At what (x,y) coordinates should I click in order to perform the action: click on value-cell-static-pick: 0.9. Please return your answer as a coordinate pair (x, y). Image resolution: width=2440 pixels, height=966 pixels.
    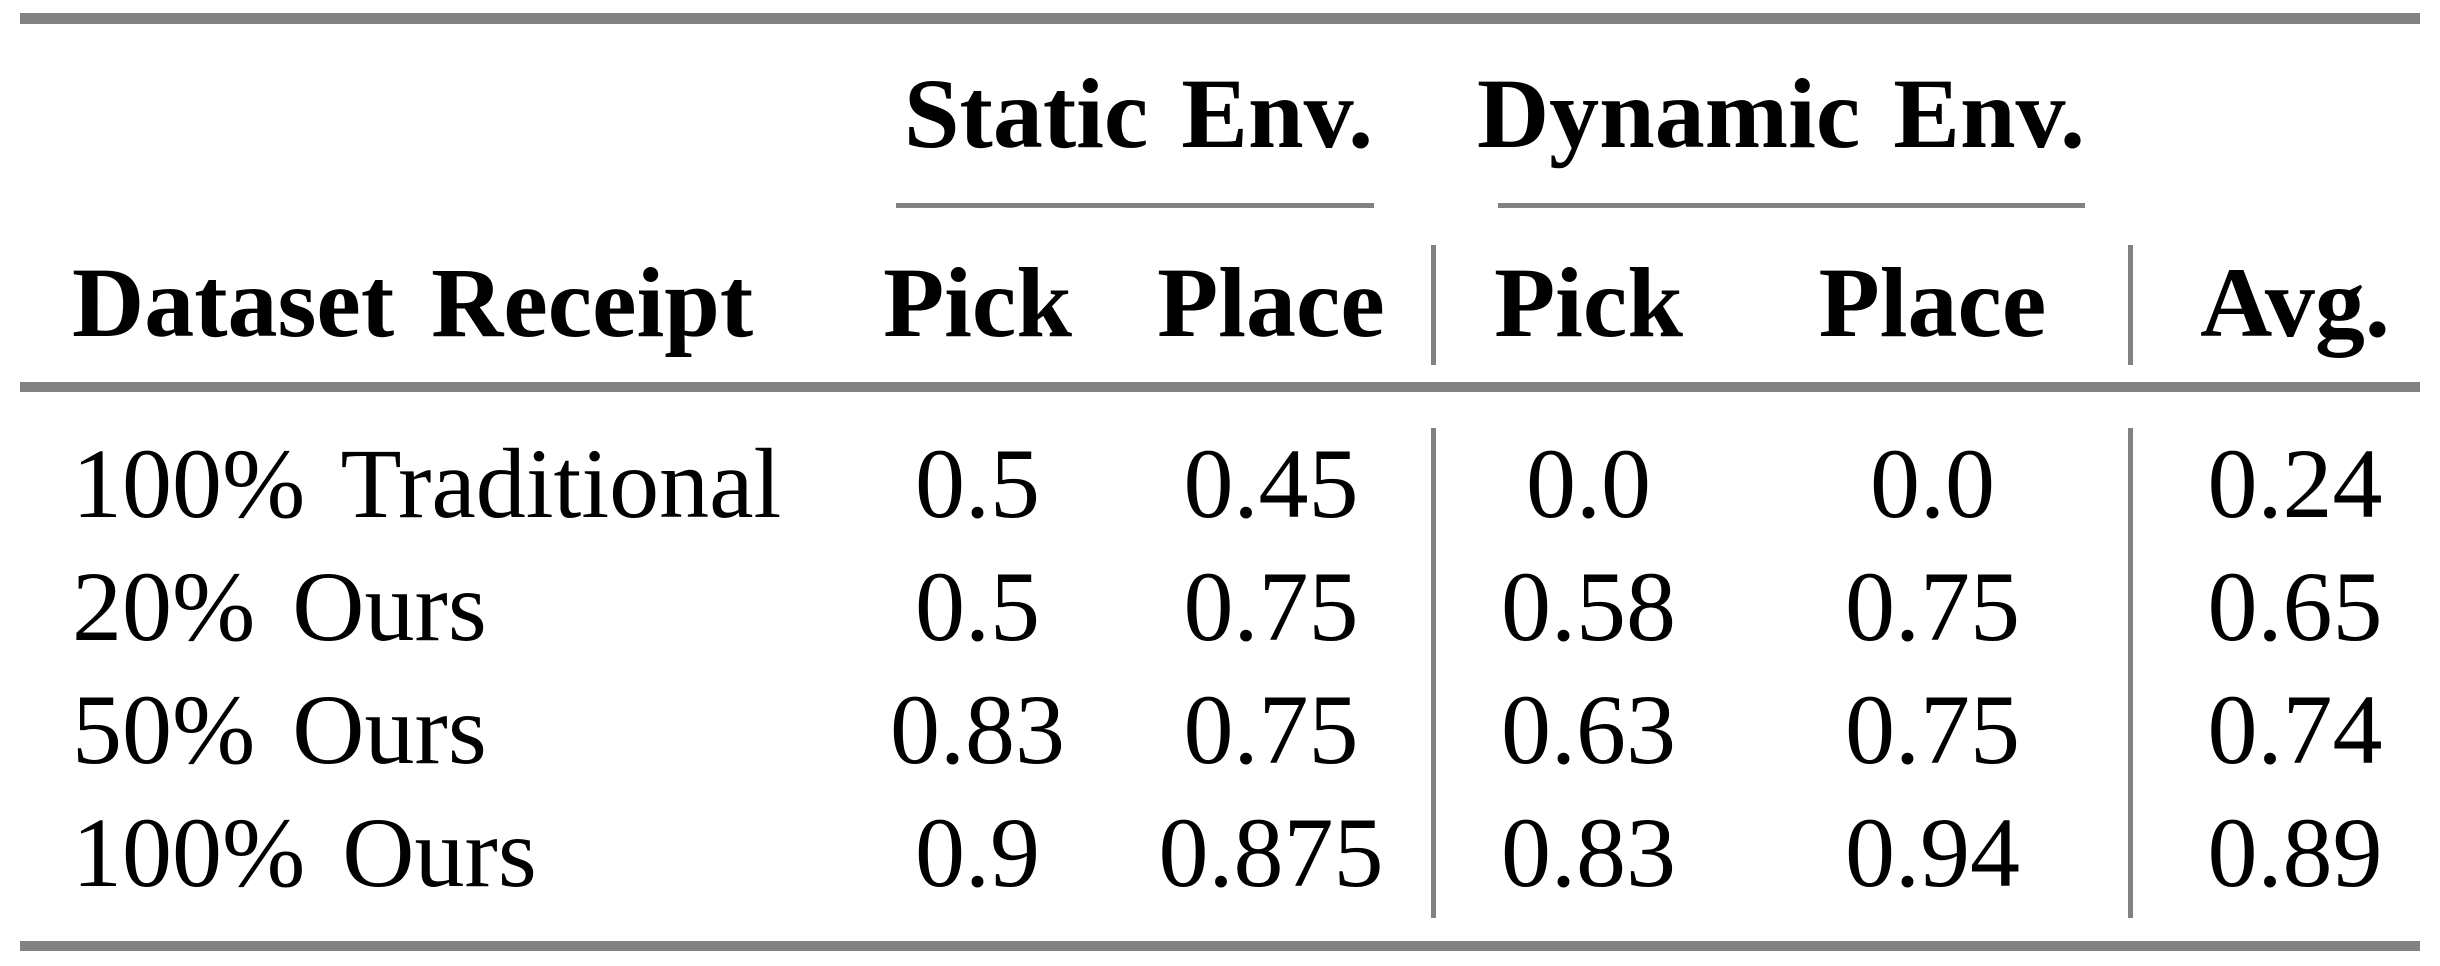
    Looking at the image, I should click on (977, 852).